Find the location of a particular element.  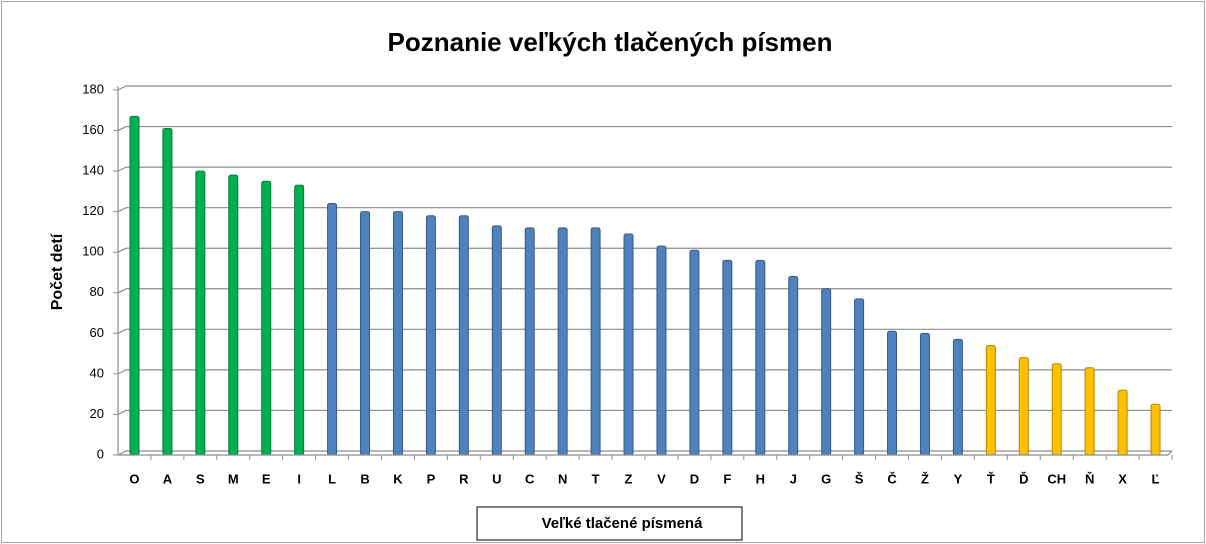

x-tick-label: H is located at coordinates (760, 478).